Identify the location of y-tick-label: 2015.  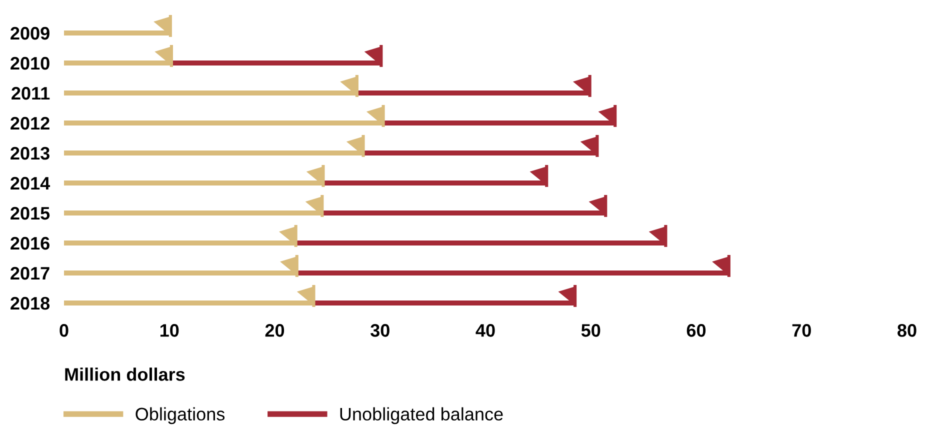
(30, 213).